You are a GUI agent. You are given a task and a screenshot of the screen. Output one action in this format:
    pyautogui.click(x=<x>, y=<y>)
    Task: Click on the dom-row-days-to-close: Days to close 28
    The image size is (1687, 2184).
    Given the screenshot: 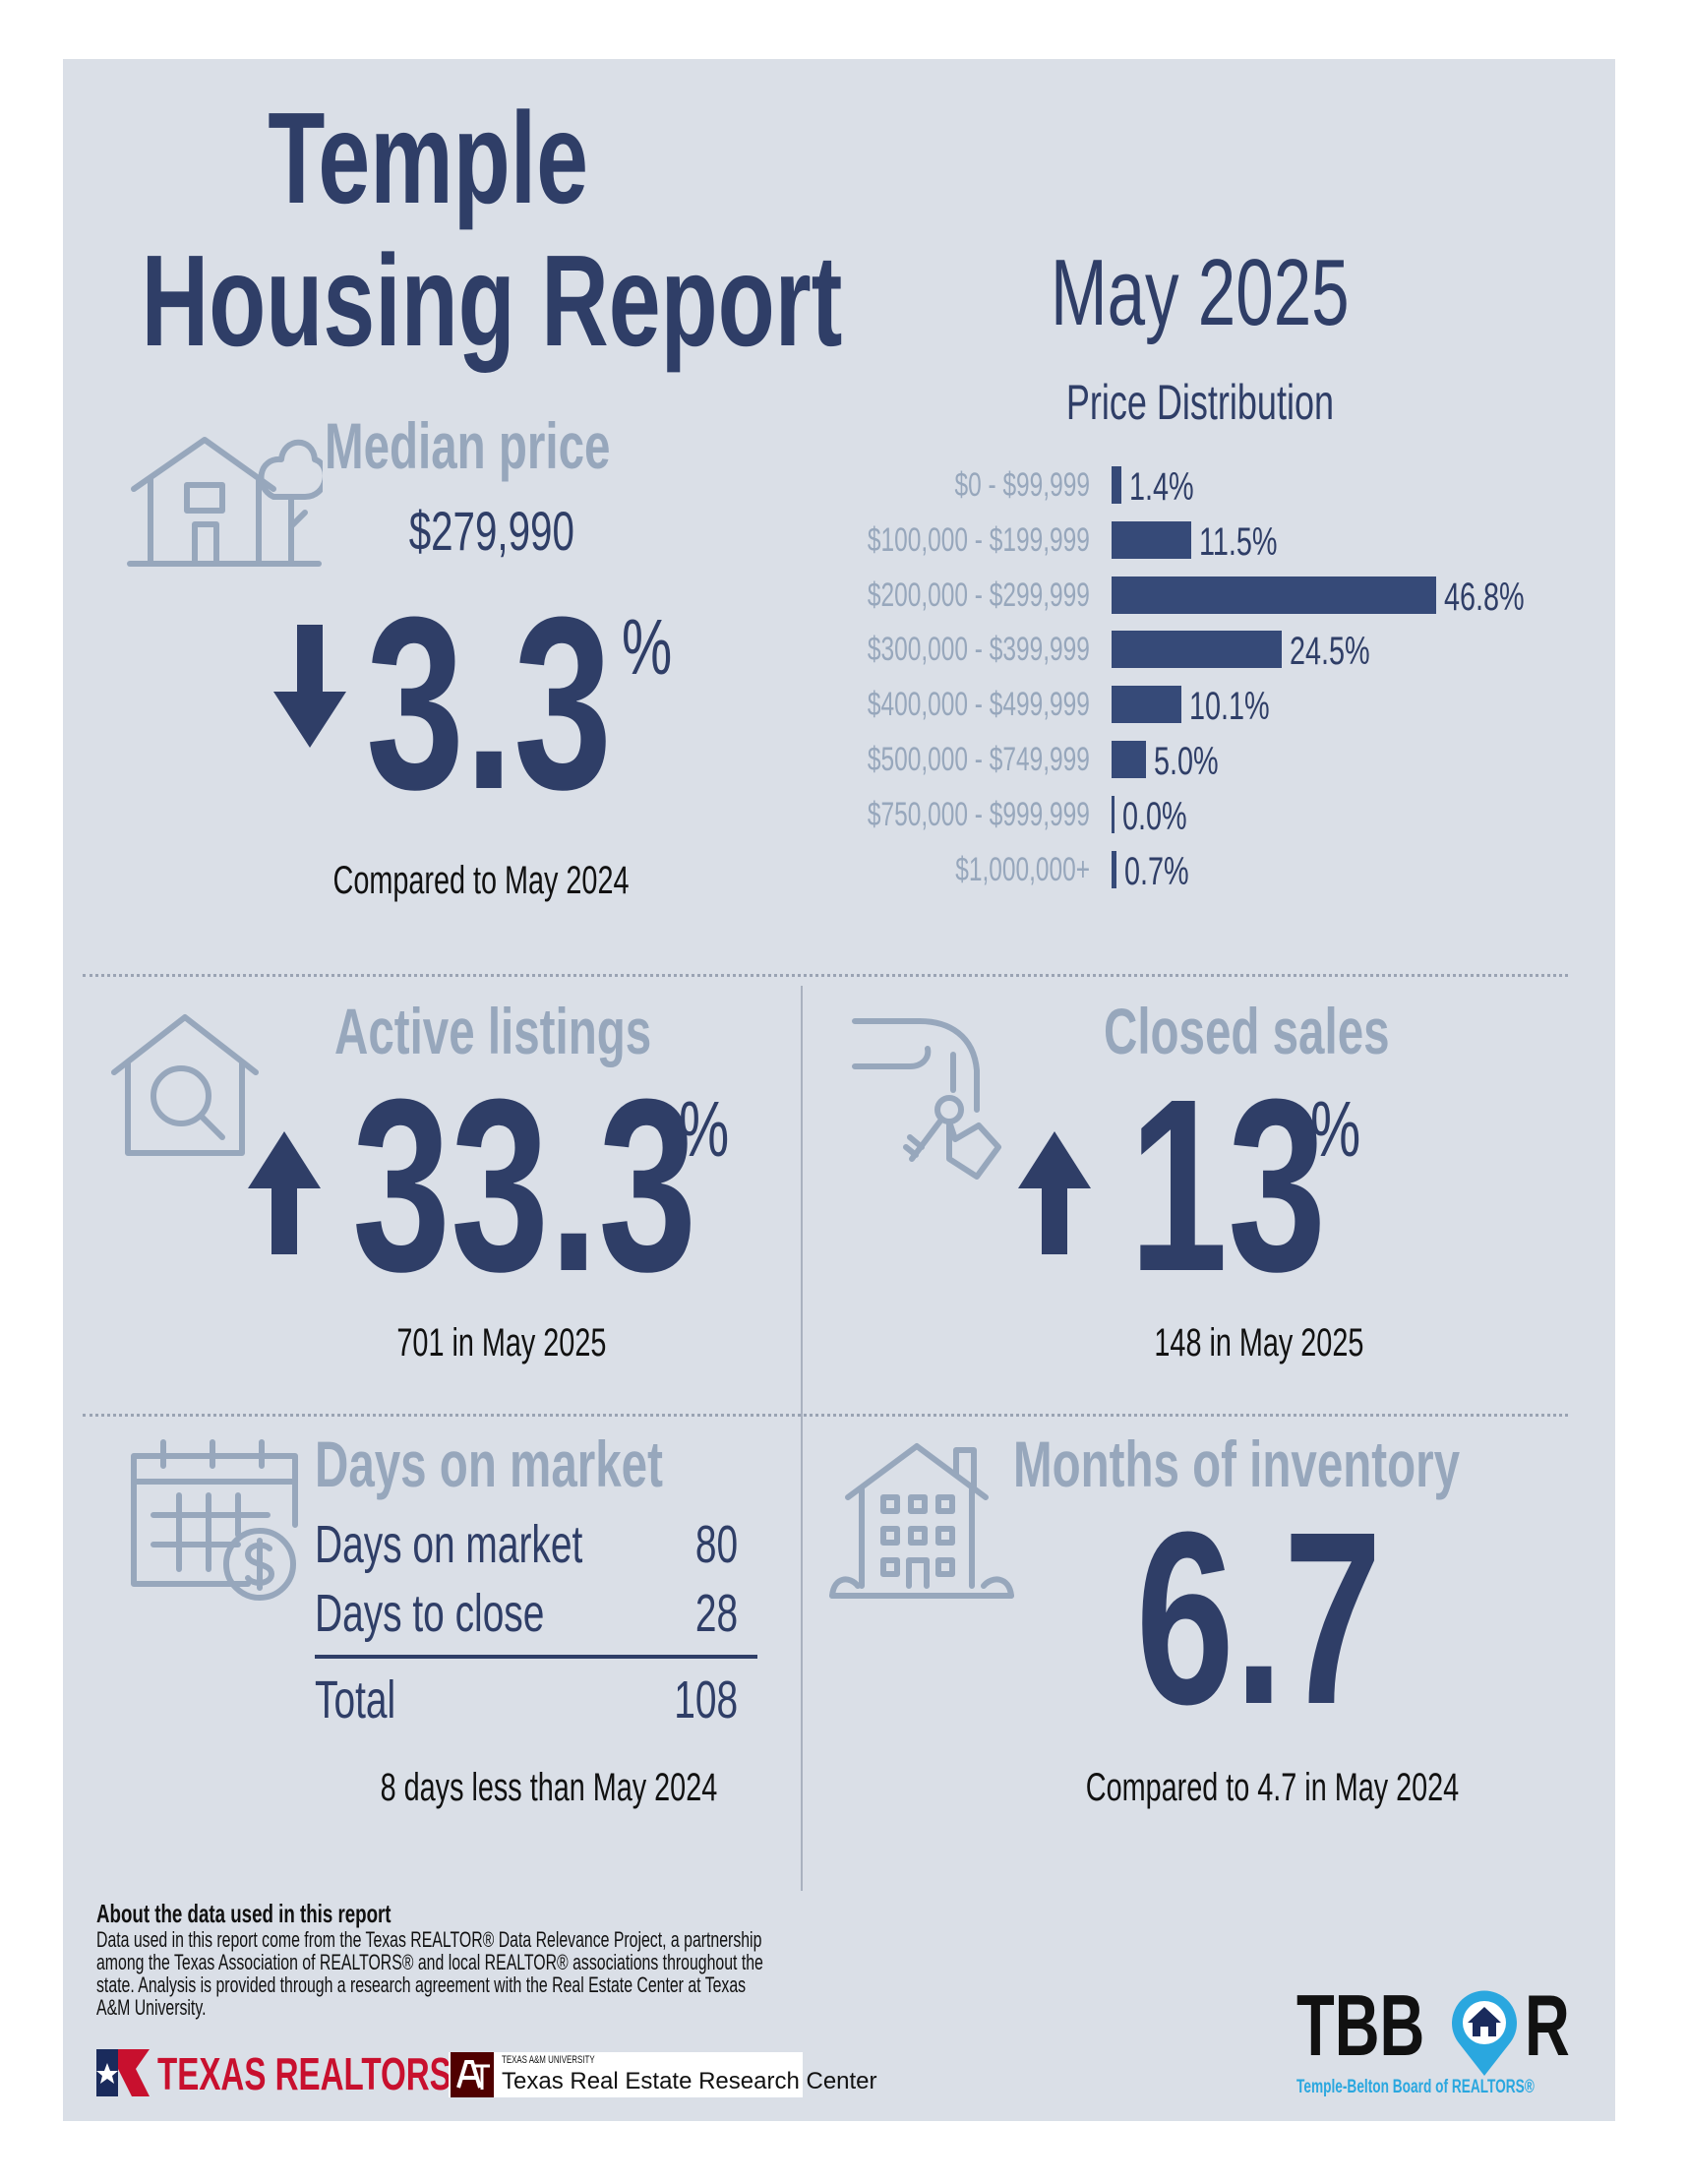 What is the action you would take?
    pyautogui.click(x=526, y=1613)
    